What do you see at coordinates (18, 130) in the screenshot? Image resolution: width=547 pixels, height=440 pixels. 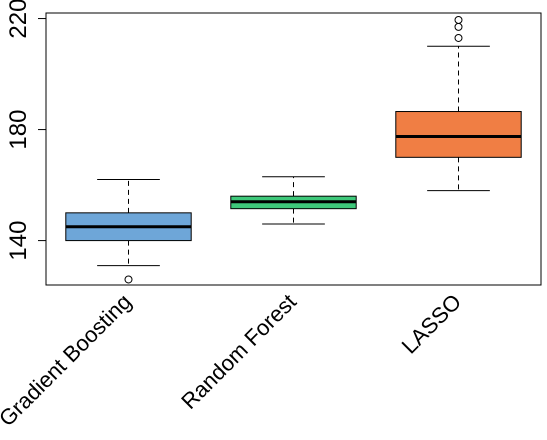 I see `y-tick-label: 180` at bounding box center [18, 130].